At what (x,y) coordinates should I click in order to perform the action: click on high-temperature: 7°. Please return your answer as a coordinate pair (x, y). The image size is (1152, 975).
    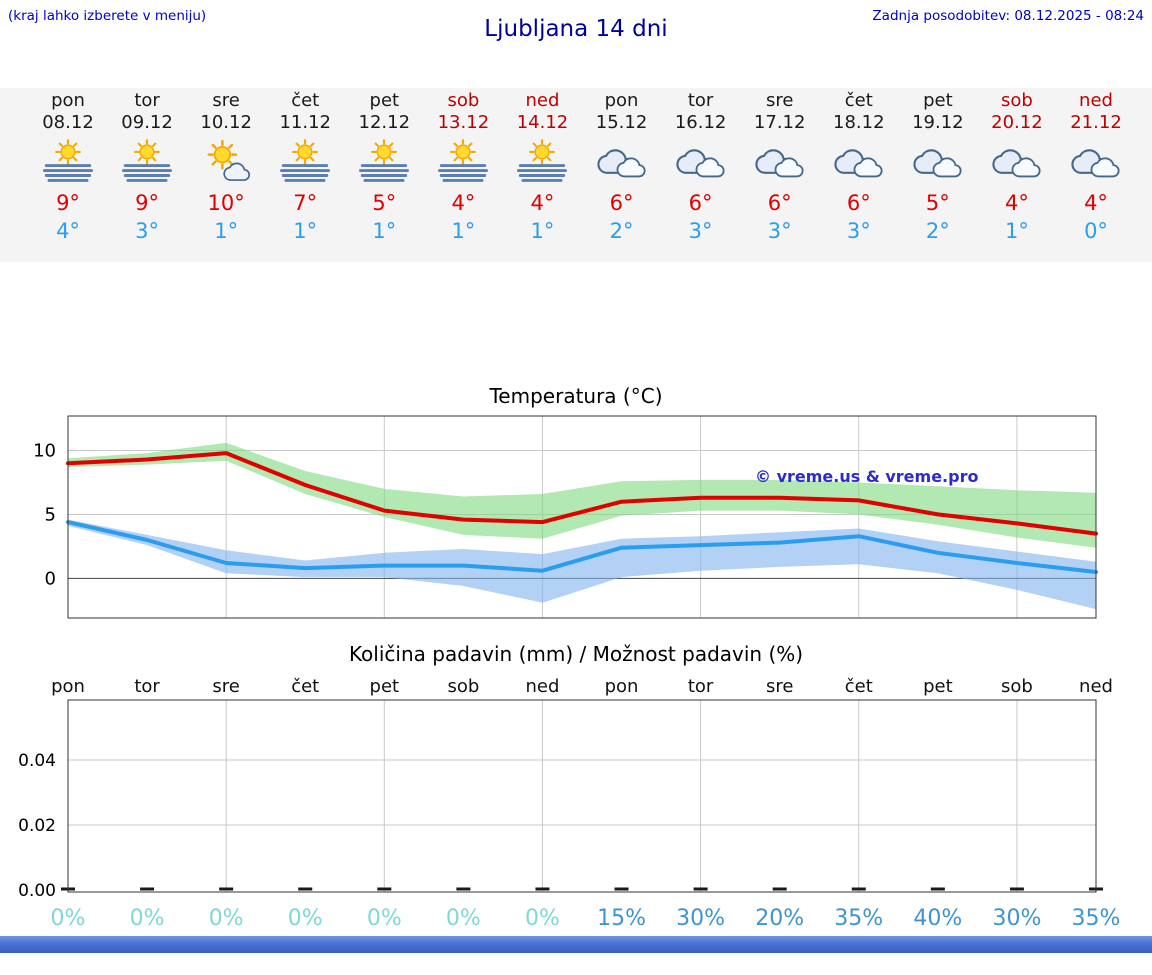
    Looking at the image, I should click on (305, 203).